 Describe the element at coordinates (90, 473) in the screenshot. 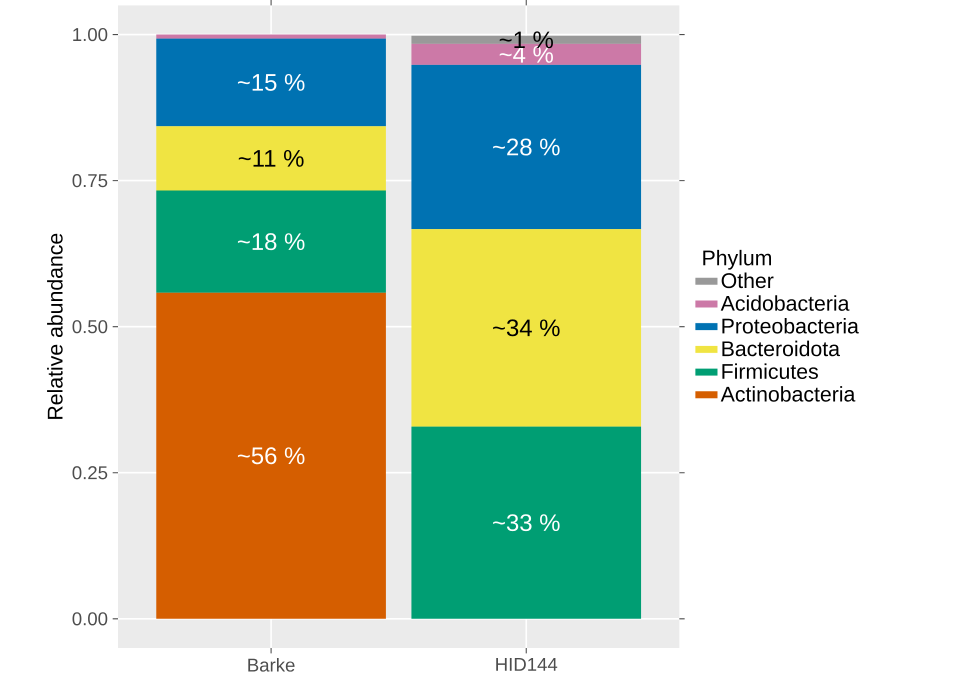

I see `y-tick-label: 0.25` at that location.